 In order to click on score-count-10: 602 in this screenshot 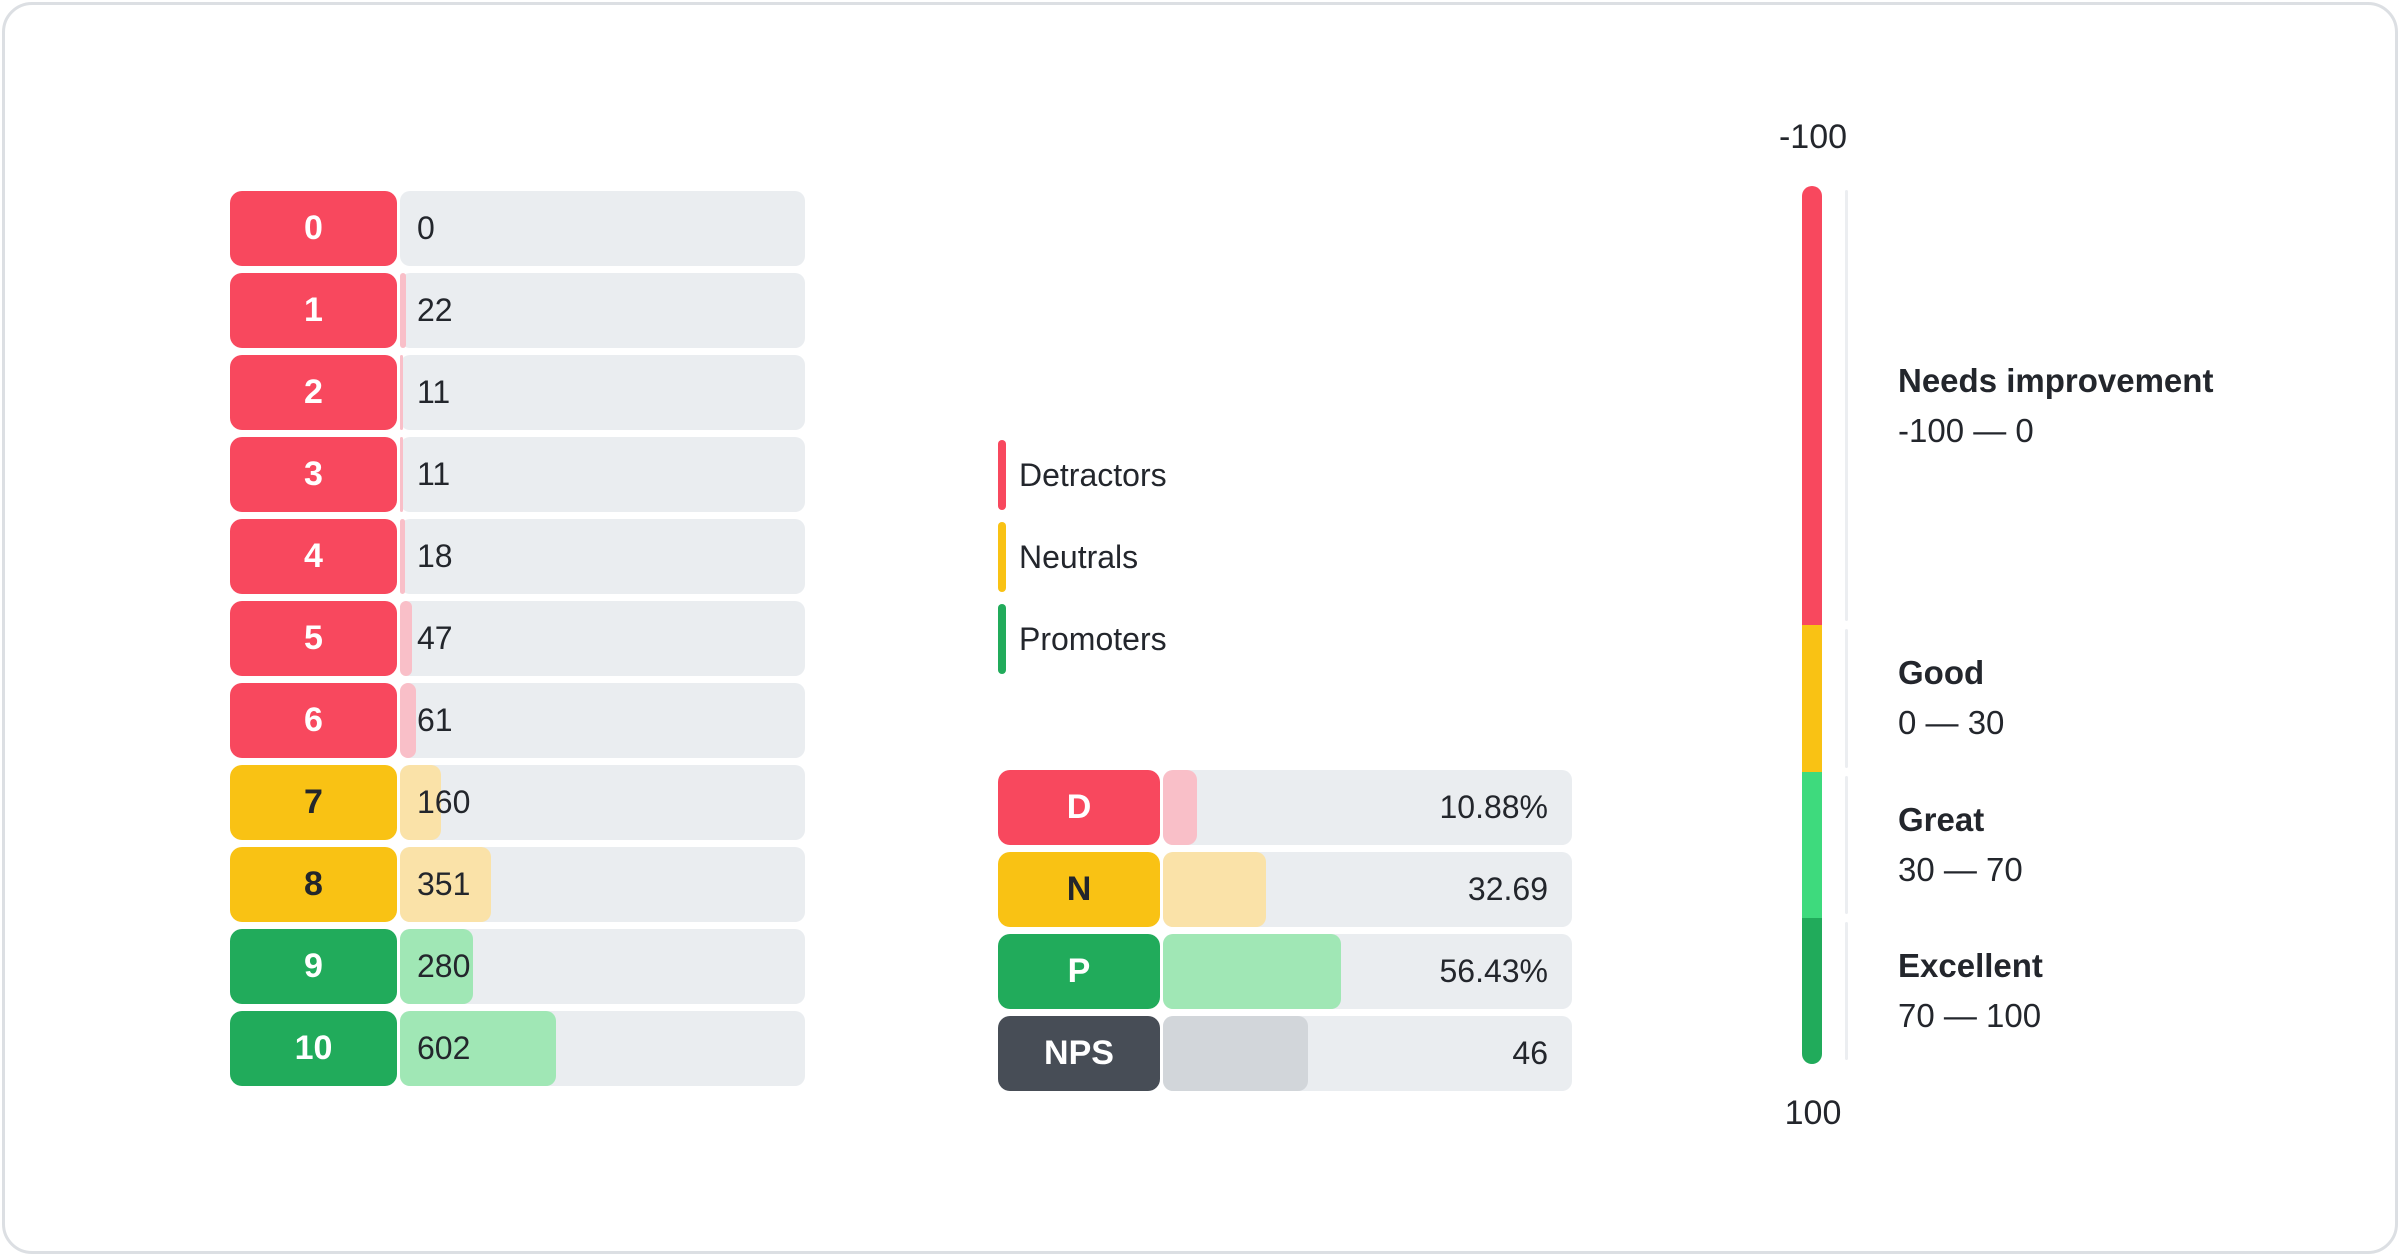, I will do `click(444, 1048)`.